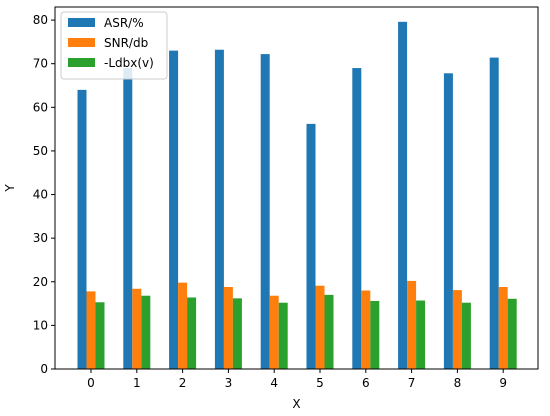 Image resolution: width=550 pixels, height=416 pixels. What do you see at coordinates (366, 383) in the screenshot?
I see `x-tick-label: 6` at bounding box center [366, 383].